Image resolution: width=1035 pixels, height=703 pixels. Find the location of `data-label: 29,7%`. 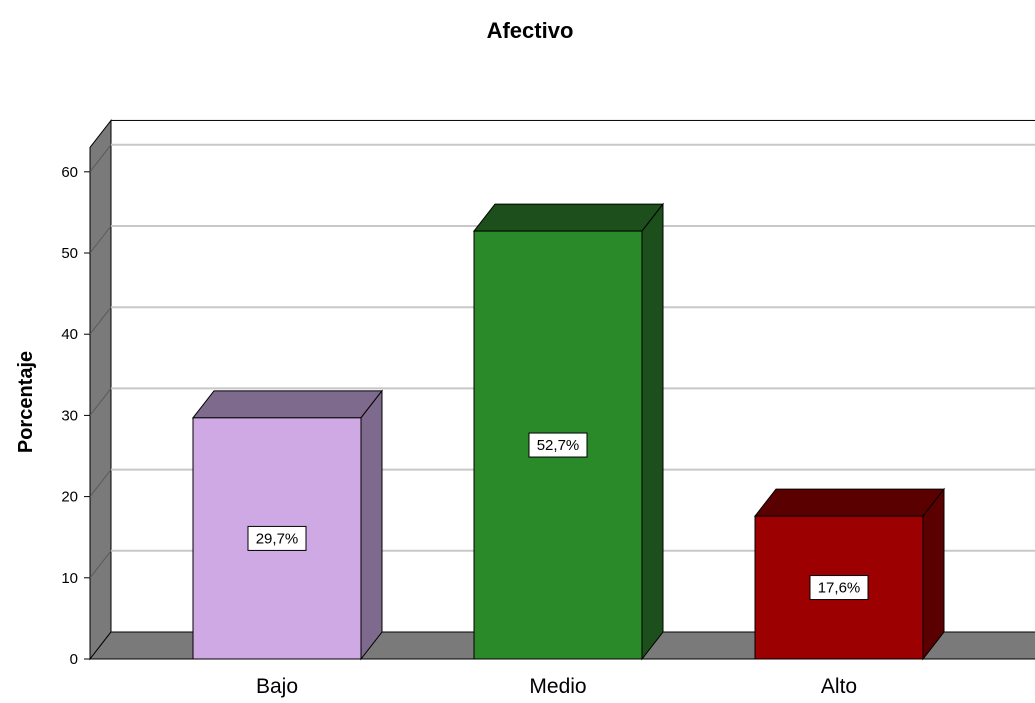

data-label: 29,7% is located at coordinates (277, 538).